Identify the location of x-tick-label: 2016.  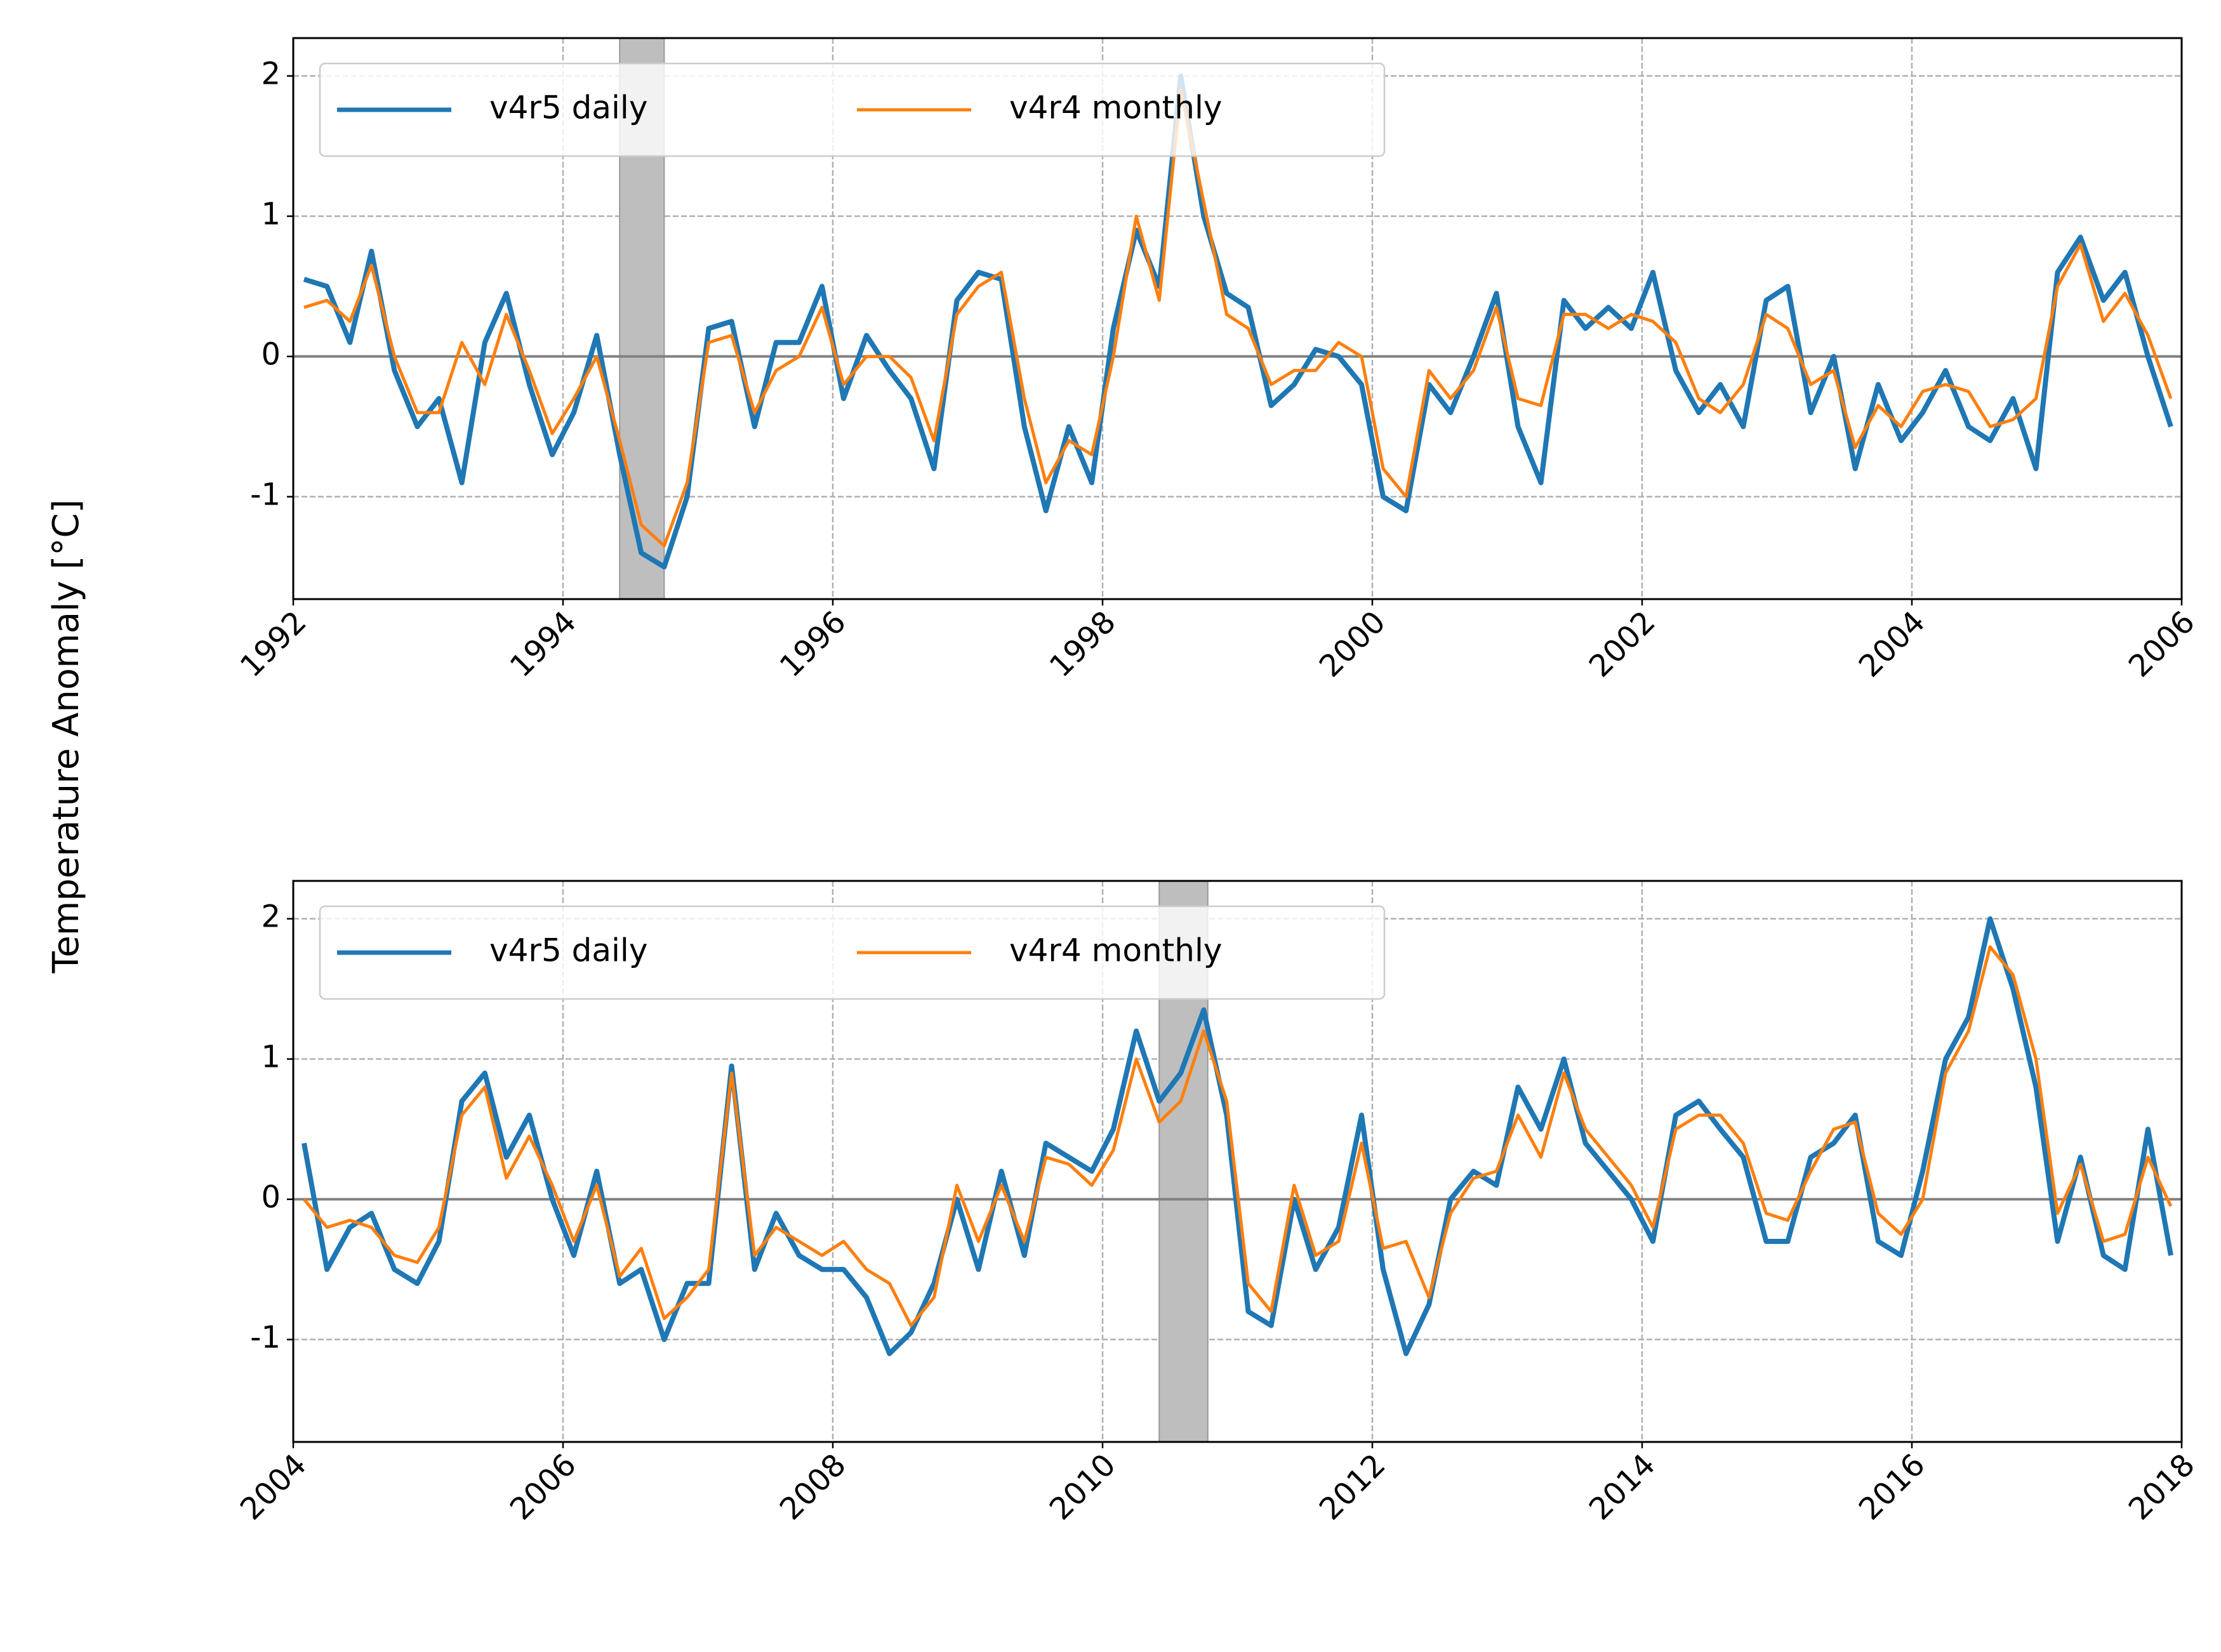
(1892, 1487).